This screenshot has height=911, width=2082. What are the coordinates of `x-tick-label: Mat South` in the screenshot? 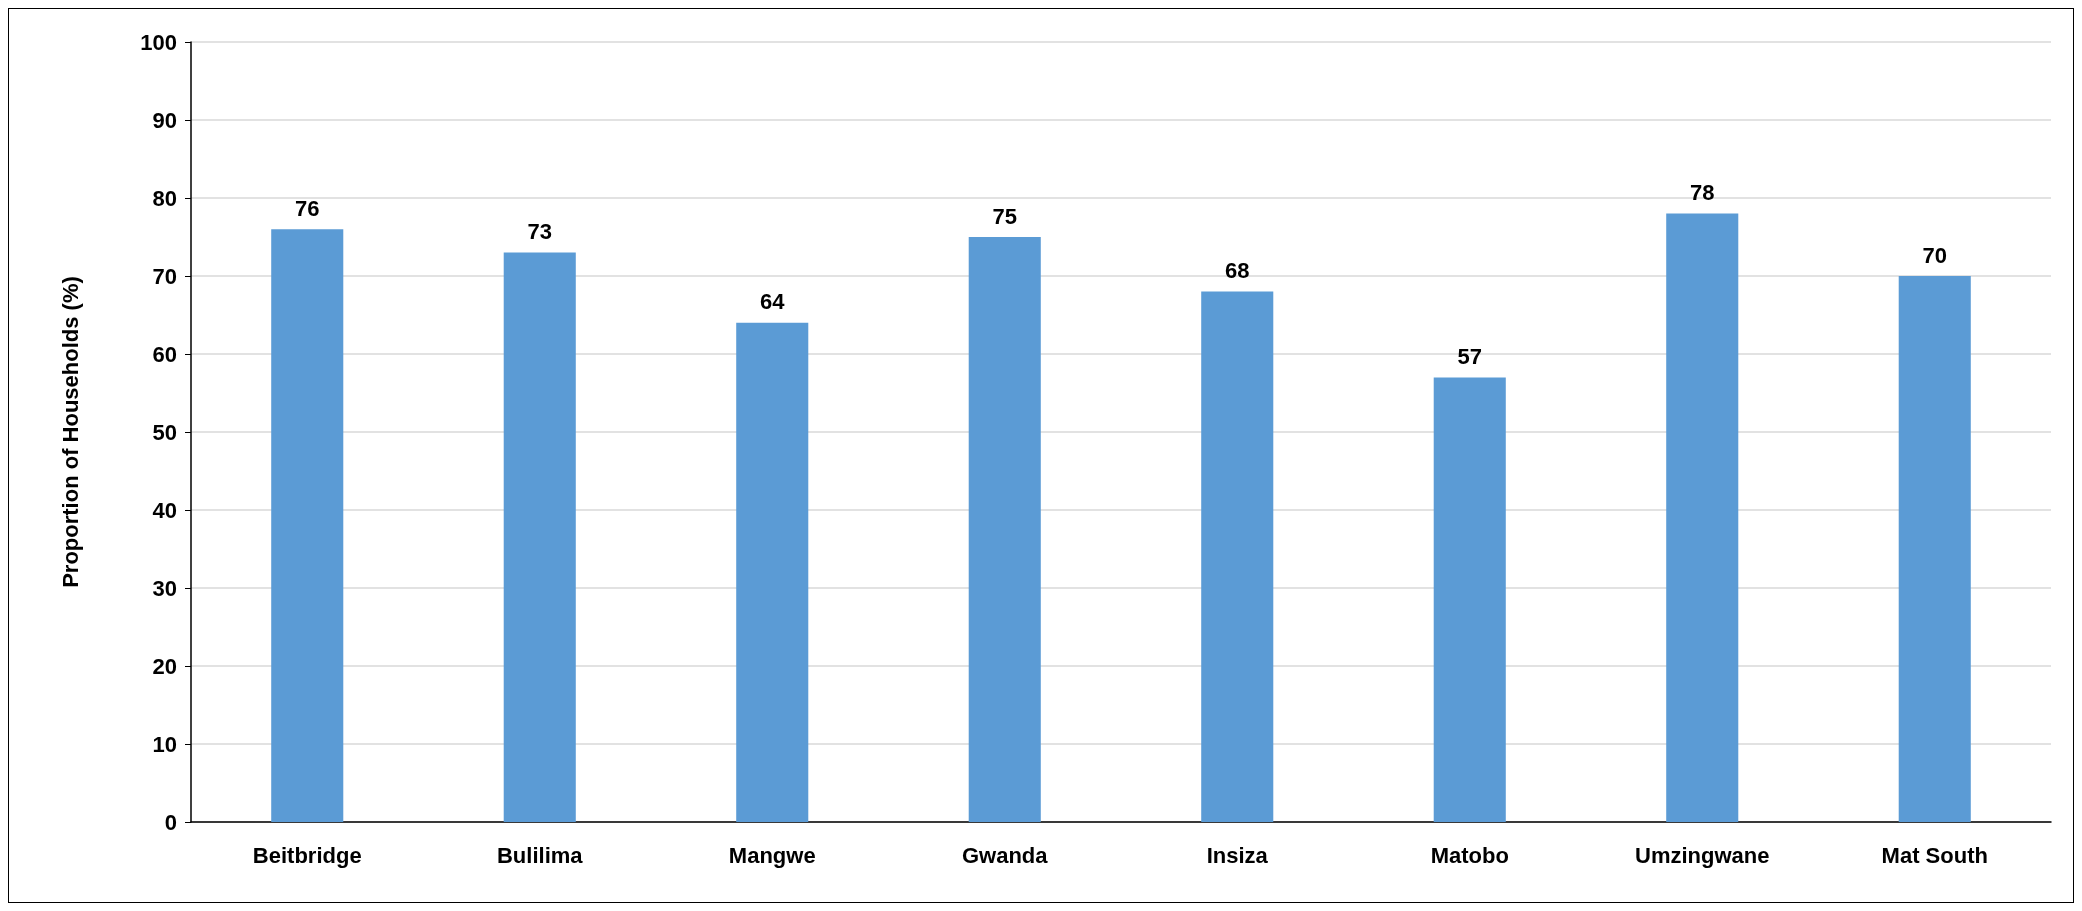 It's located at (1934, 855).